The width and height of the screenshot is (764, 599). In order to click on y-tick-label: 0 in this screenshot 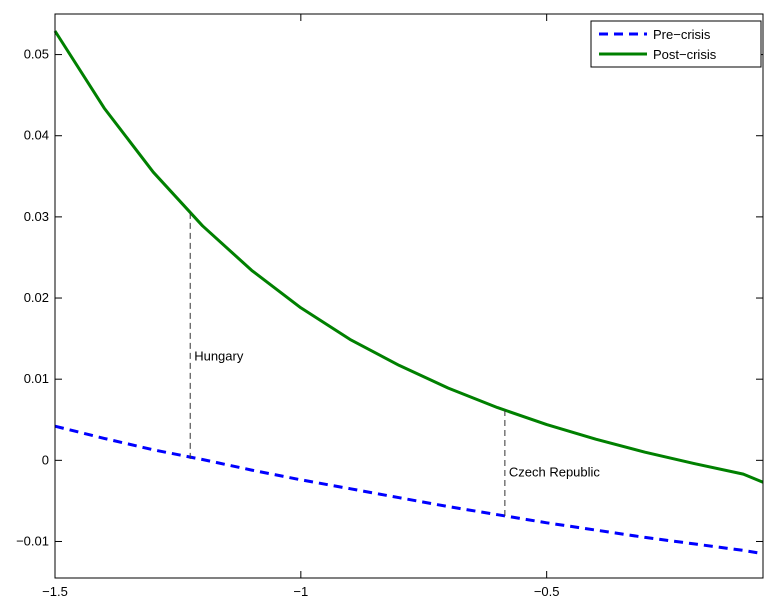, I will do `click(45, 459)`.